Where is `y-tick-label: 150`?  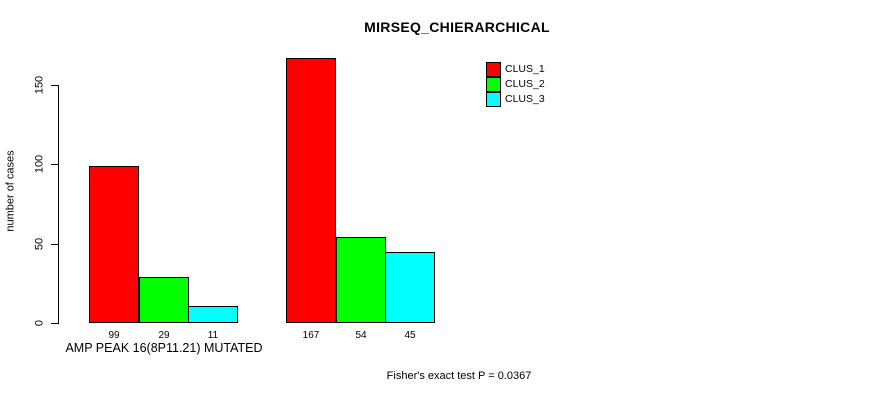 y-tick-label: 150 is located at coordinates (39, 85).